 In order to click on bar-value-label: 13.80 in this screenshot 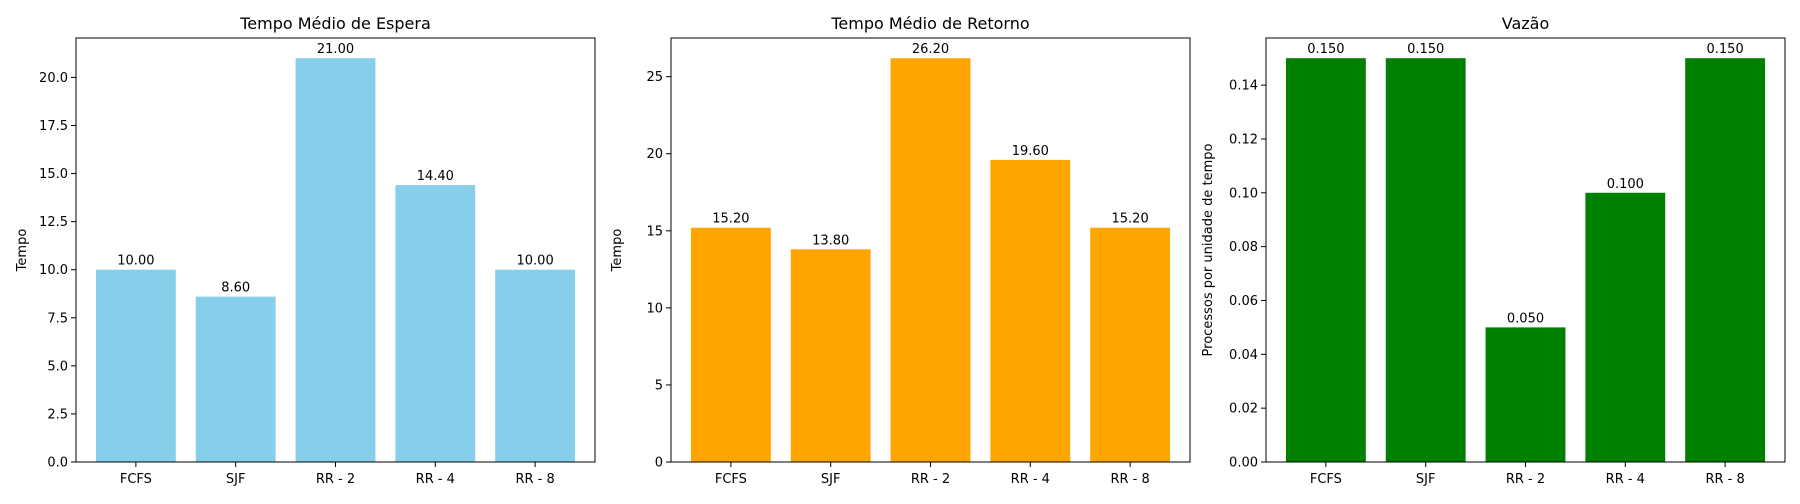, I will do `click(830, 240)`.